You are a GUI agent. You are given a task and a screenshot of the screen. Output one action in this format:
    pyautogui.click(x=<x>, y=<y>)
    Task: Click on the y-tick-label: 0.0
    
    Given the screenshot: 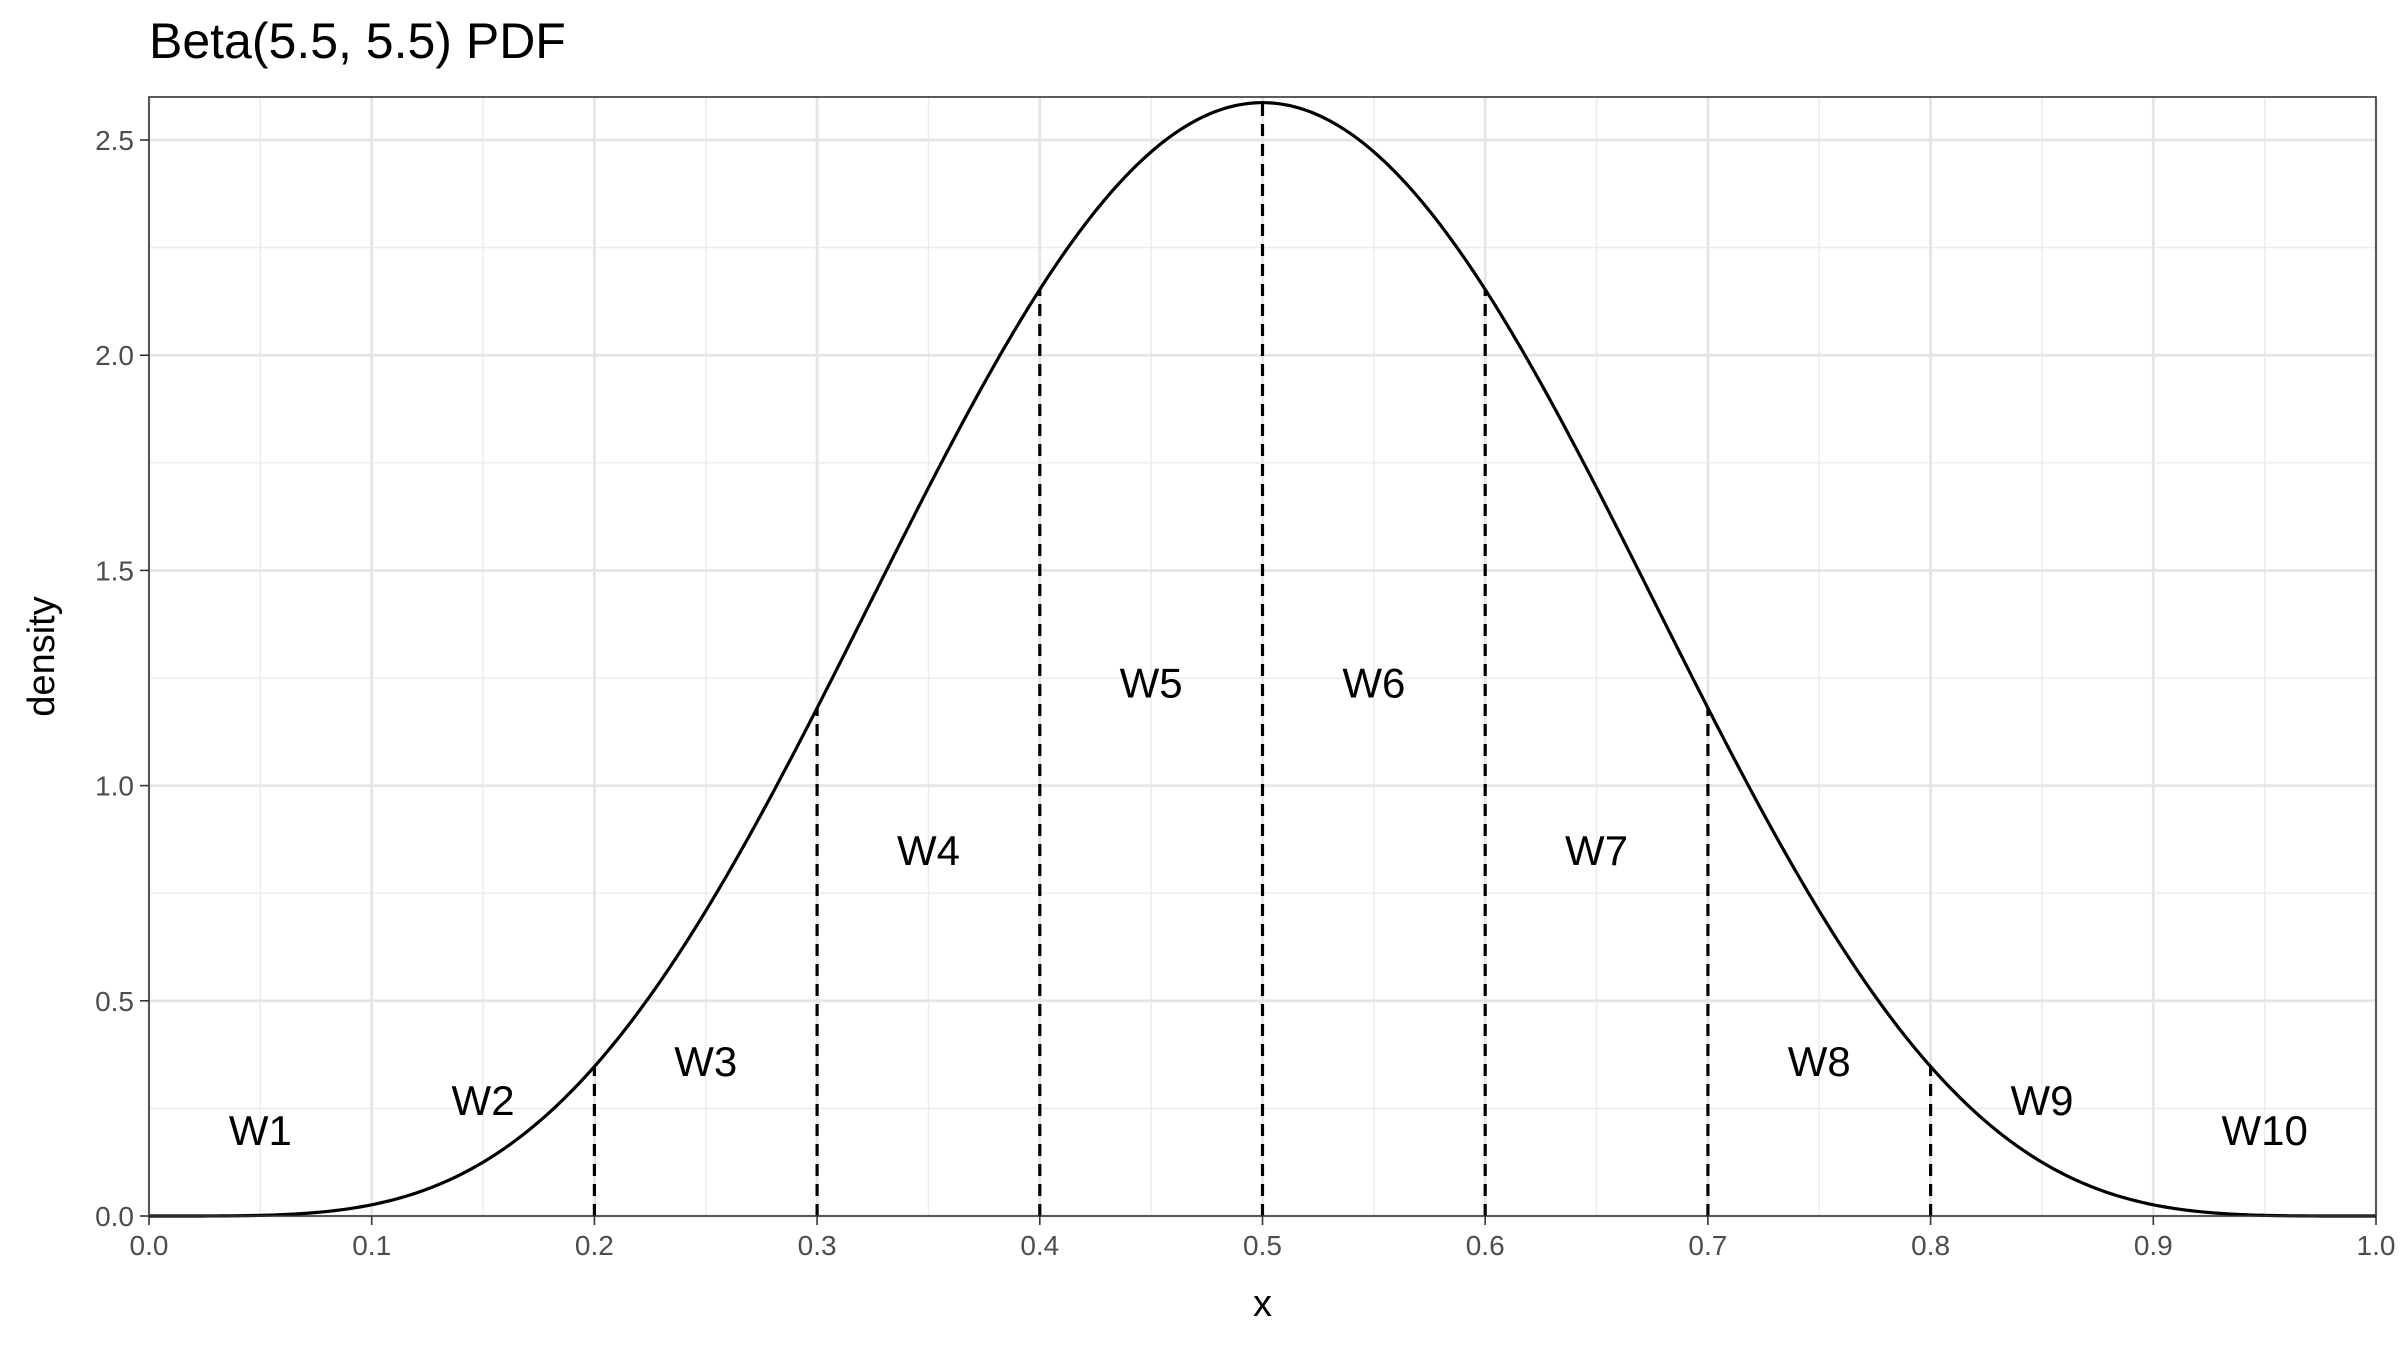 What is the action you would take?
    pyautogui.click(x=114, y=1216)
    